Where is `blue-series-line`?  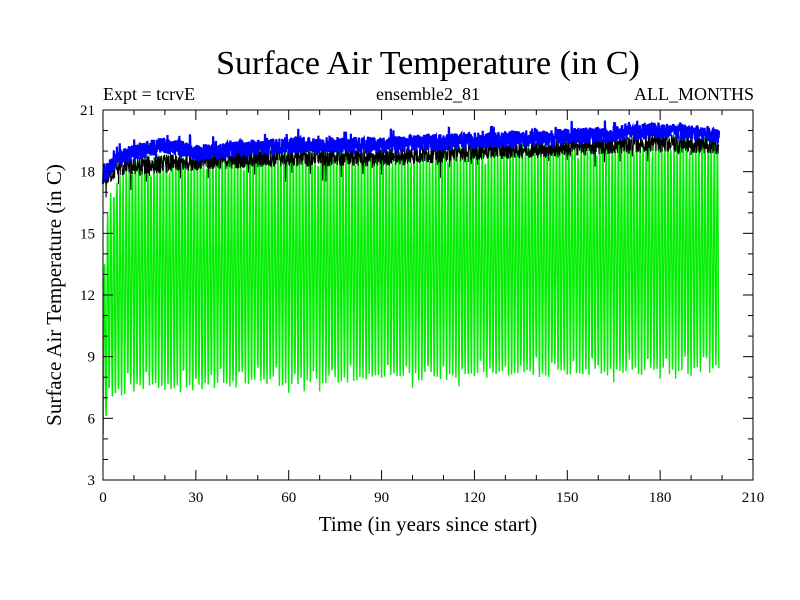 blue-series-line is located at coordinates (411, 152).